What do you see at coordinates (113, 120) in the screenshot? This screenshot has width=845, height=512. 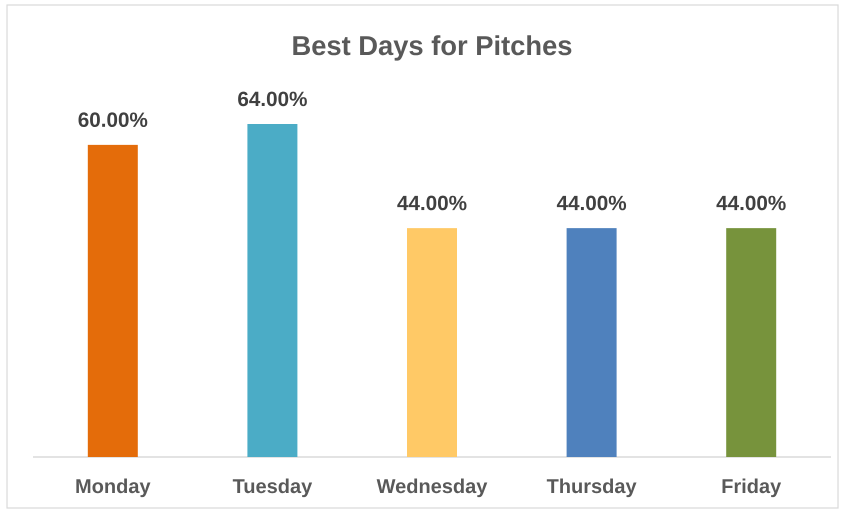 I see `data-label: 60.00%` at bounding box center [113, 120].